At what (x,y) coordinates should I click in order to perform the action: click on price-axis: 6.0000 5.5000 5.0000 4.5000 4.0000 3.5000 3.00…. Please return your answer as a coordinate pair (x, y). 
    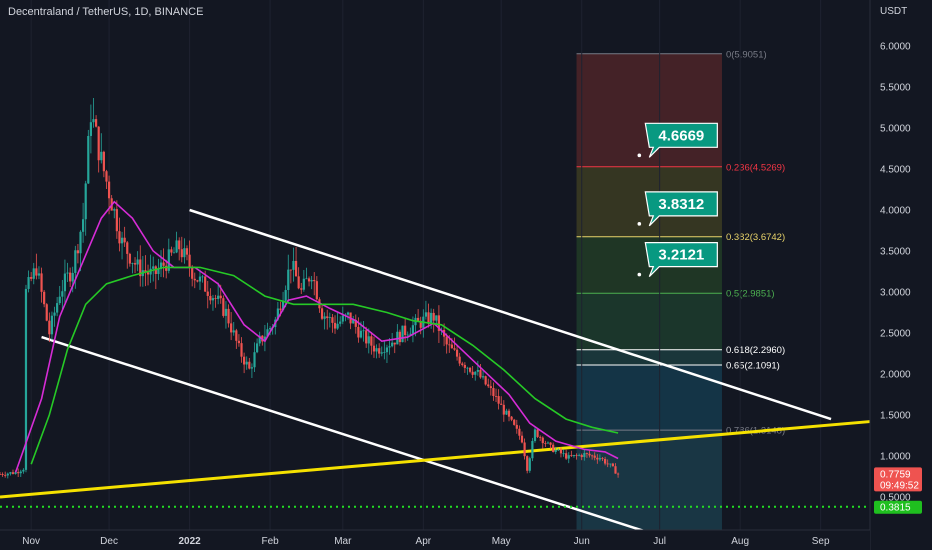
    Looking at the image, I should click on (900, 275).